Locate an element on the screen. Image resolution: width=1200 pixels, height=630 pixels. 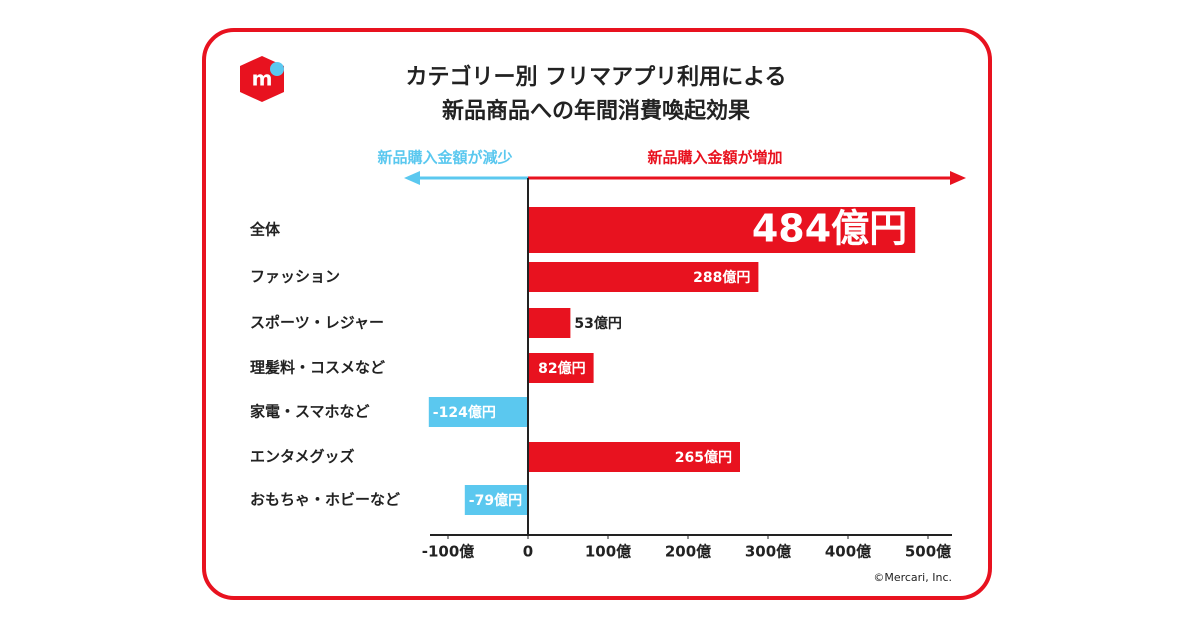
arrow-label: 新品購入金額が減少 is located at coordinates (444, 158).